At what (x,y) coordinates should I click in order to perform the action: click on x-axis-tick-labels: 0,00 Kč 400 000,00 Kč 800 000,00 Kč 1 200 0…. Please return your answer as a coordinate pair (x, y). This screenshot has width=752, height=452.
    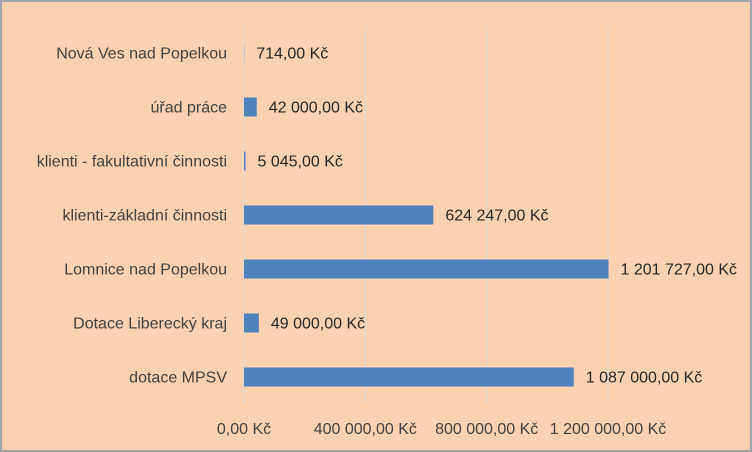
    Looking at the image, I should click on (441, 429).